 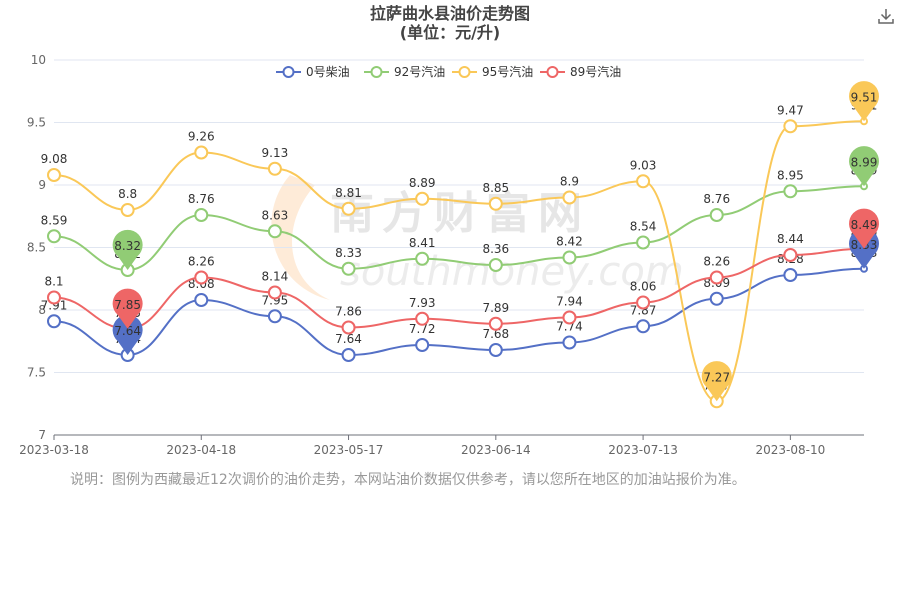 I want to click on data-label: 7.91, so click(x=54, y=305).